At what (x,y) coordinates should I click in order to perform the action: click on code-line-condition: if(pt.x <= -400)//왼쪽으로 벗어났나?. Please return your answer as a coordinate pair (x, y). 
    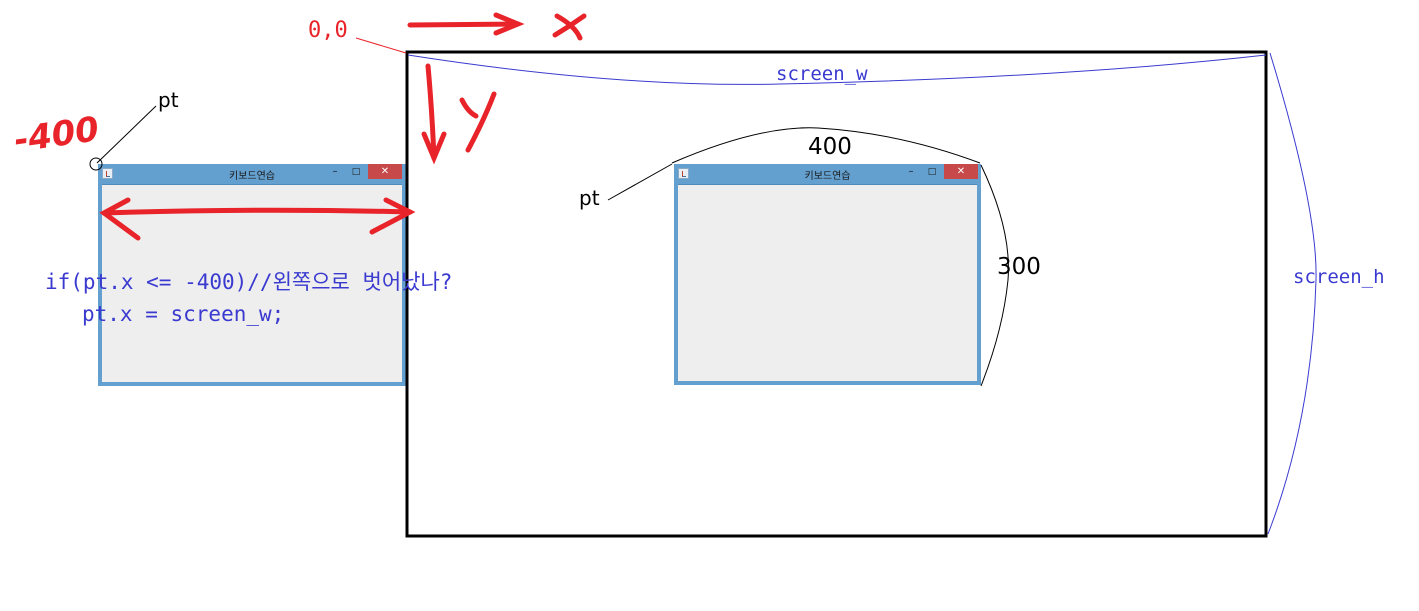
    Looking at the image, I should click on (249, 282).